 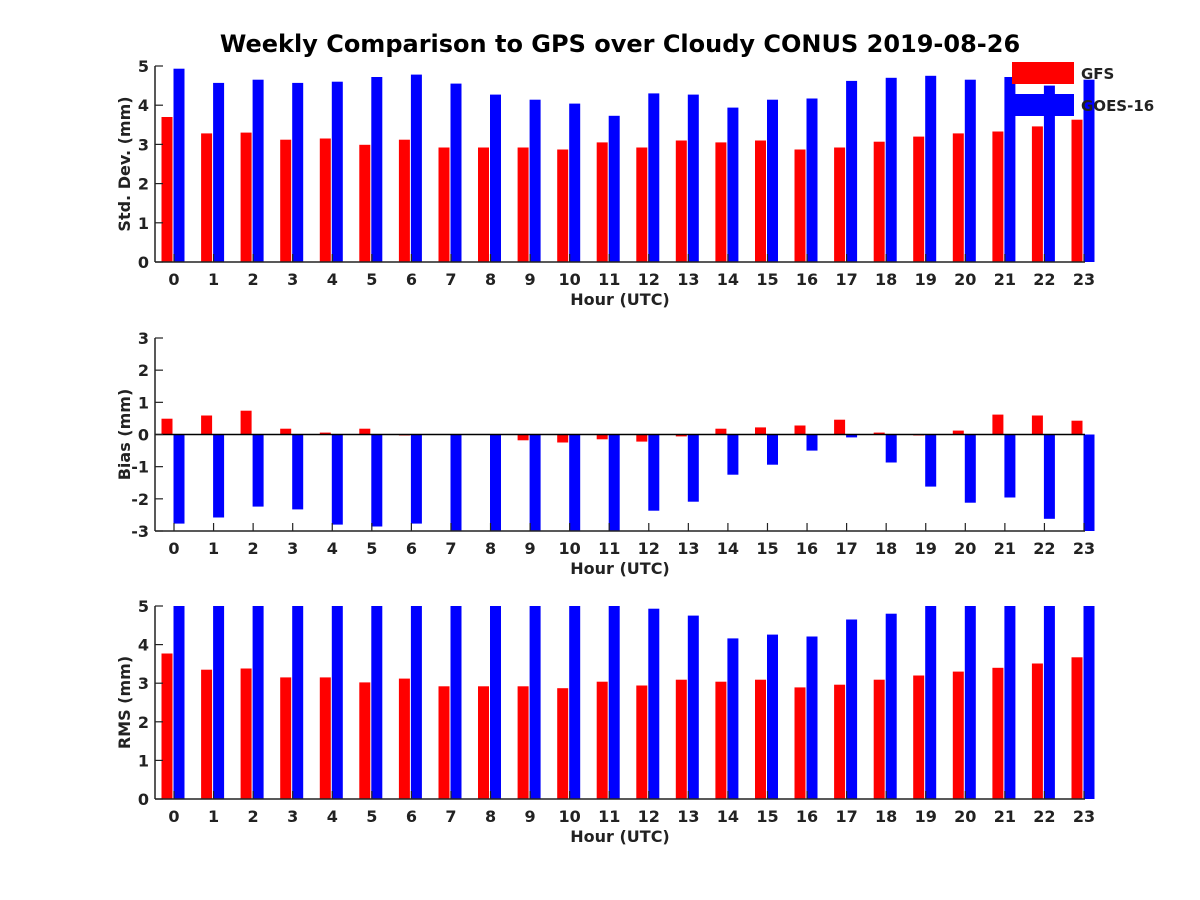 I want to click on x-tick-label: 2, so click(x=253, y=816).